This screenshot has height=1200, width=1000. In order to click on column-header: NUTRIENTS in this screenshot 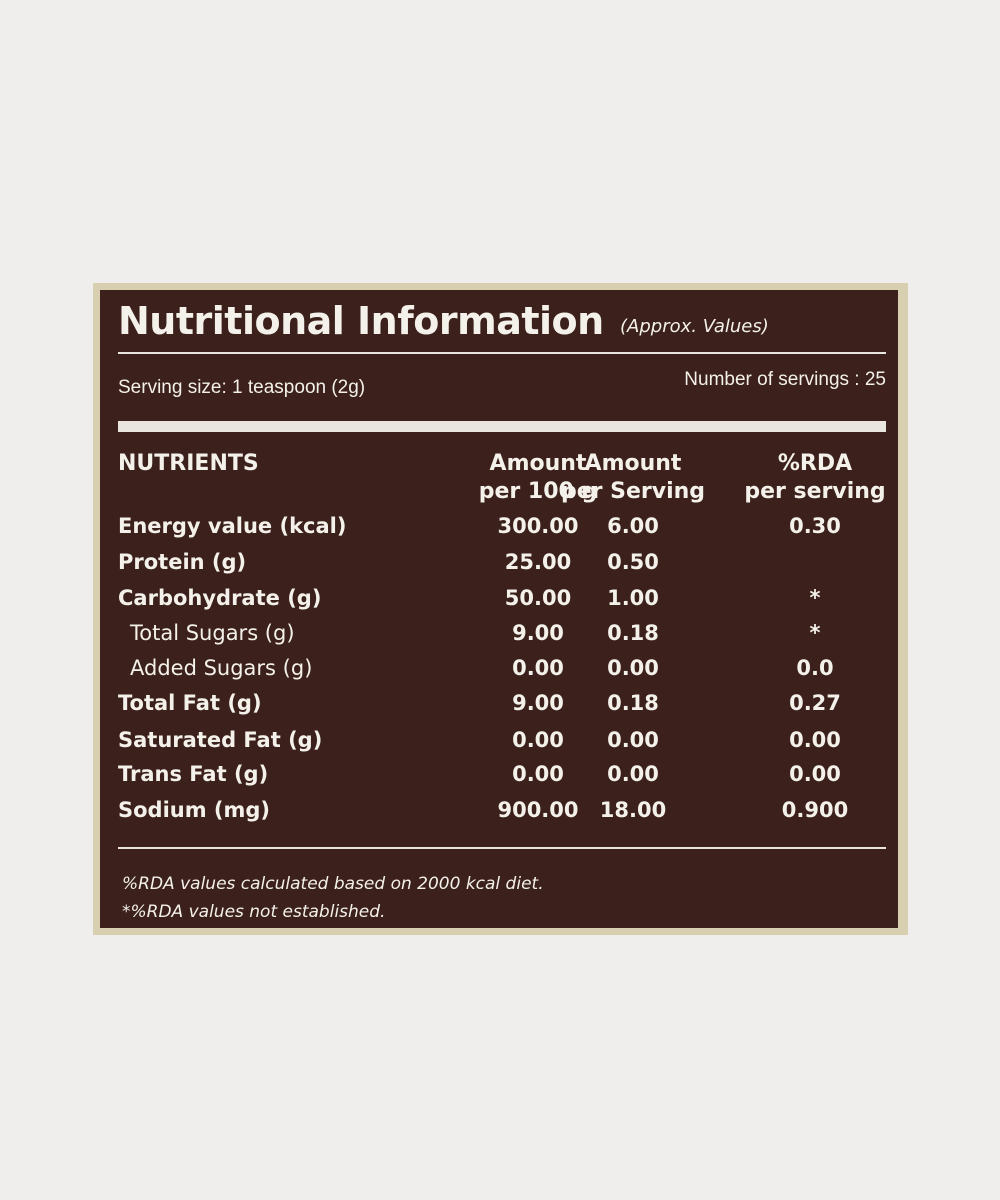, I will do `click(208, 464)`.